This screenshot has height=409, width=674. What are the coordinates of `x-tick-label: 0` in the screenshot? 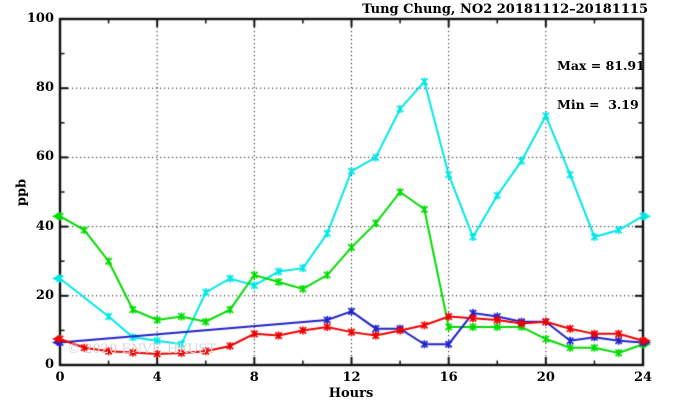 It's located at (60, 377).